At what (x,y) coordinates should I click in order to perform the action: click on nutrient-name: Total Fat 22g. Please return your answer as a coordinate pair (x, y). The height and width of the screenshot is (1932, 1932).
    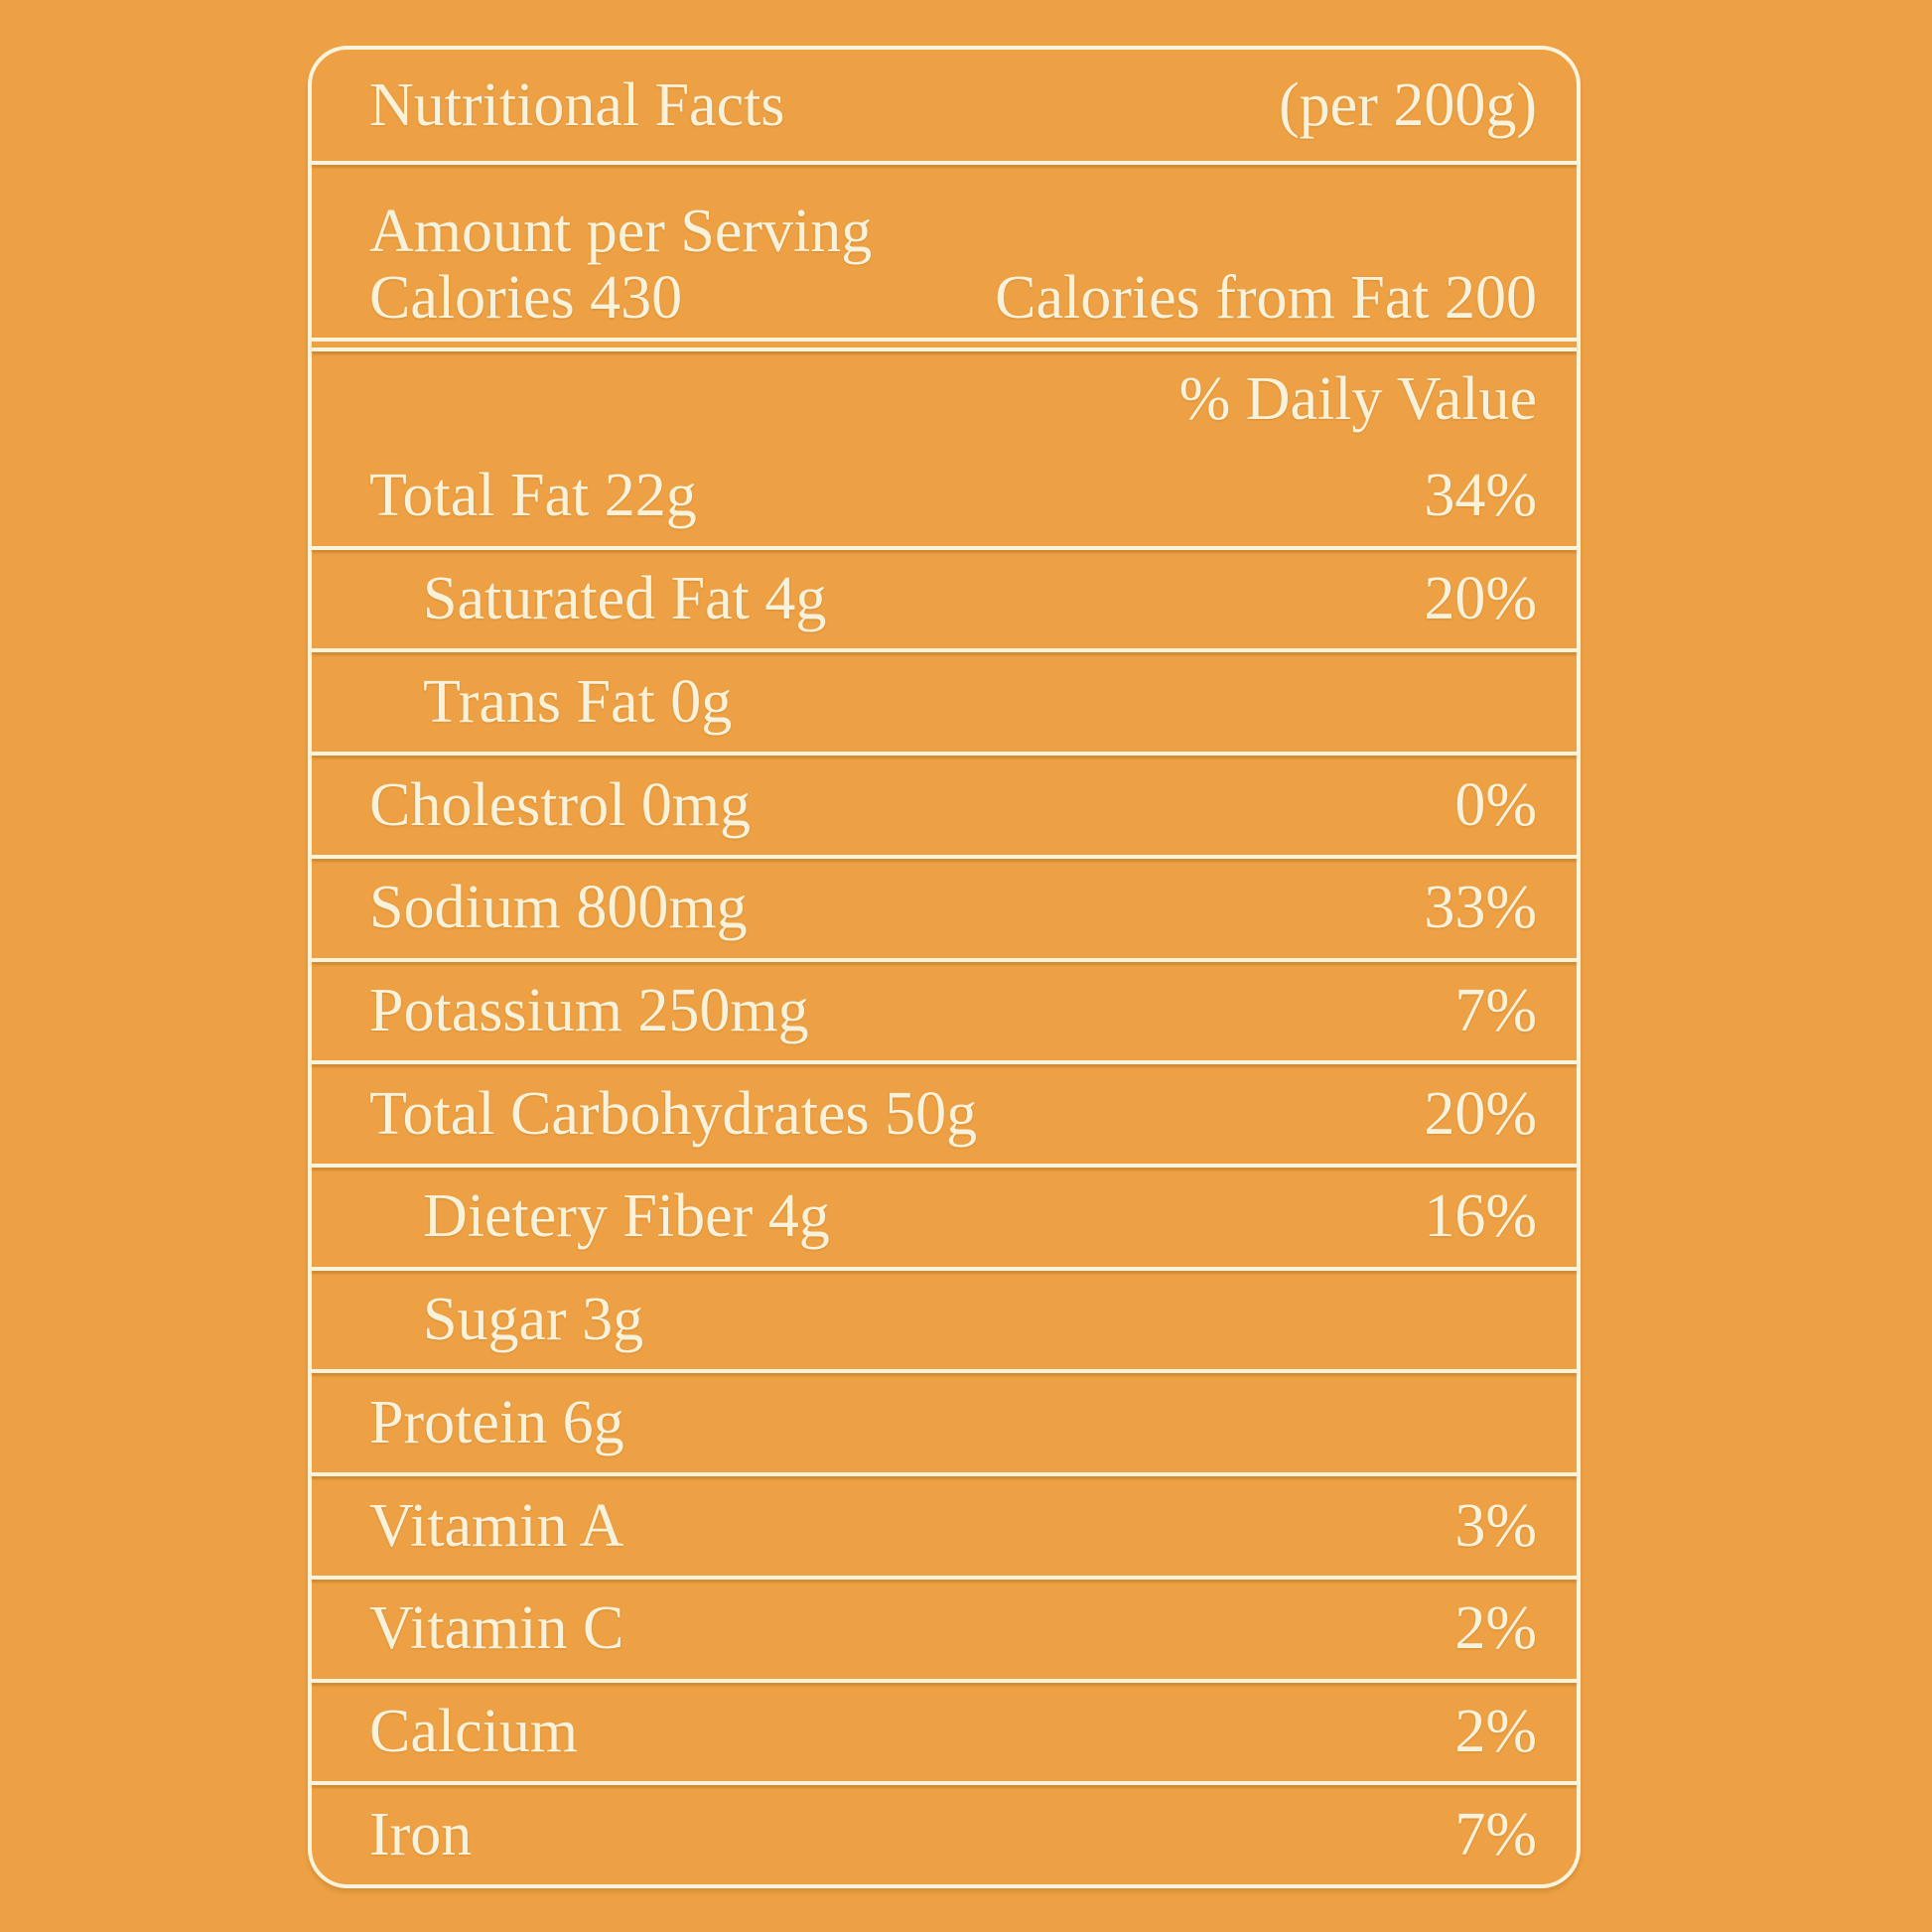
    Looking at the image, I should click on (533, 496).